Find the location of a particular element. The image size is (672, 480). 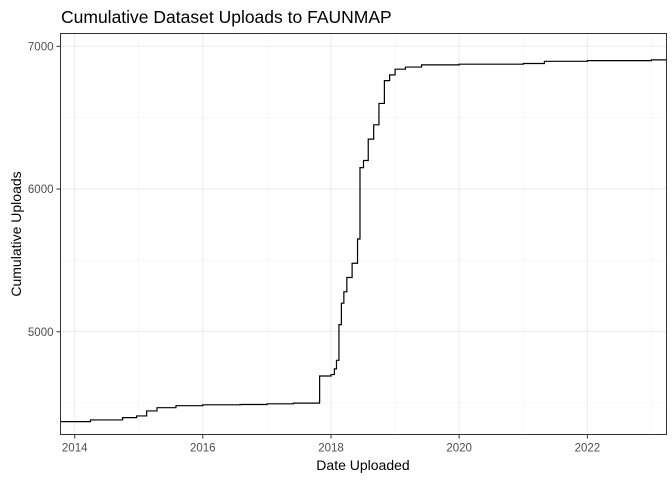

y-axis-title: Cumulative Uploads is located at coordinates (16, 233).